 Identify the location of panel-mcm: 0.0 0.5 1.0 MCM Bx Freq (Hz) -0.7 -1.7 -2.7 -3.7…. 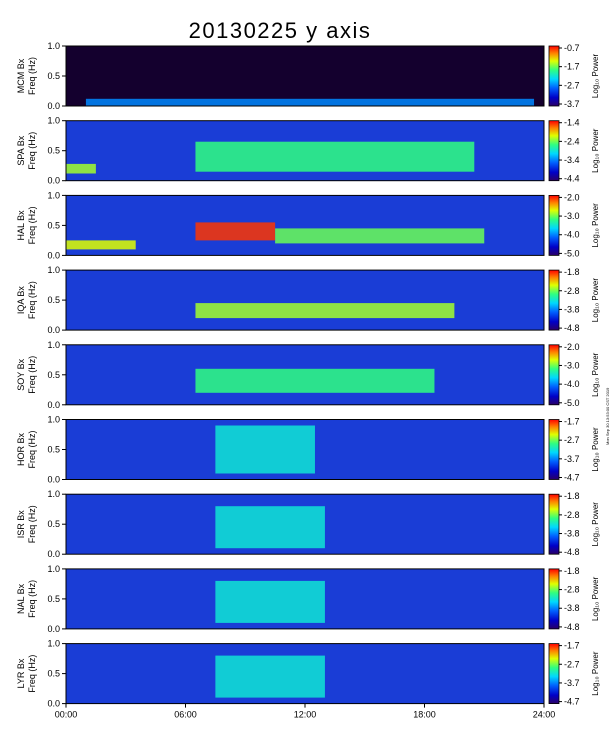
(308, 76).